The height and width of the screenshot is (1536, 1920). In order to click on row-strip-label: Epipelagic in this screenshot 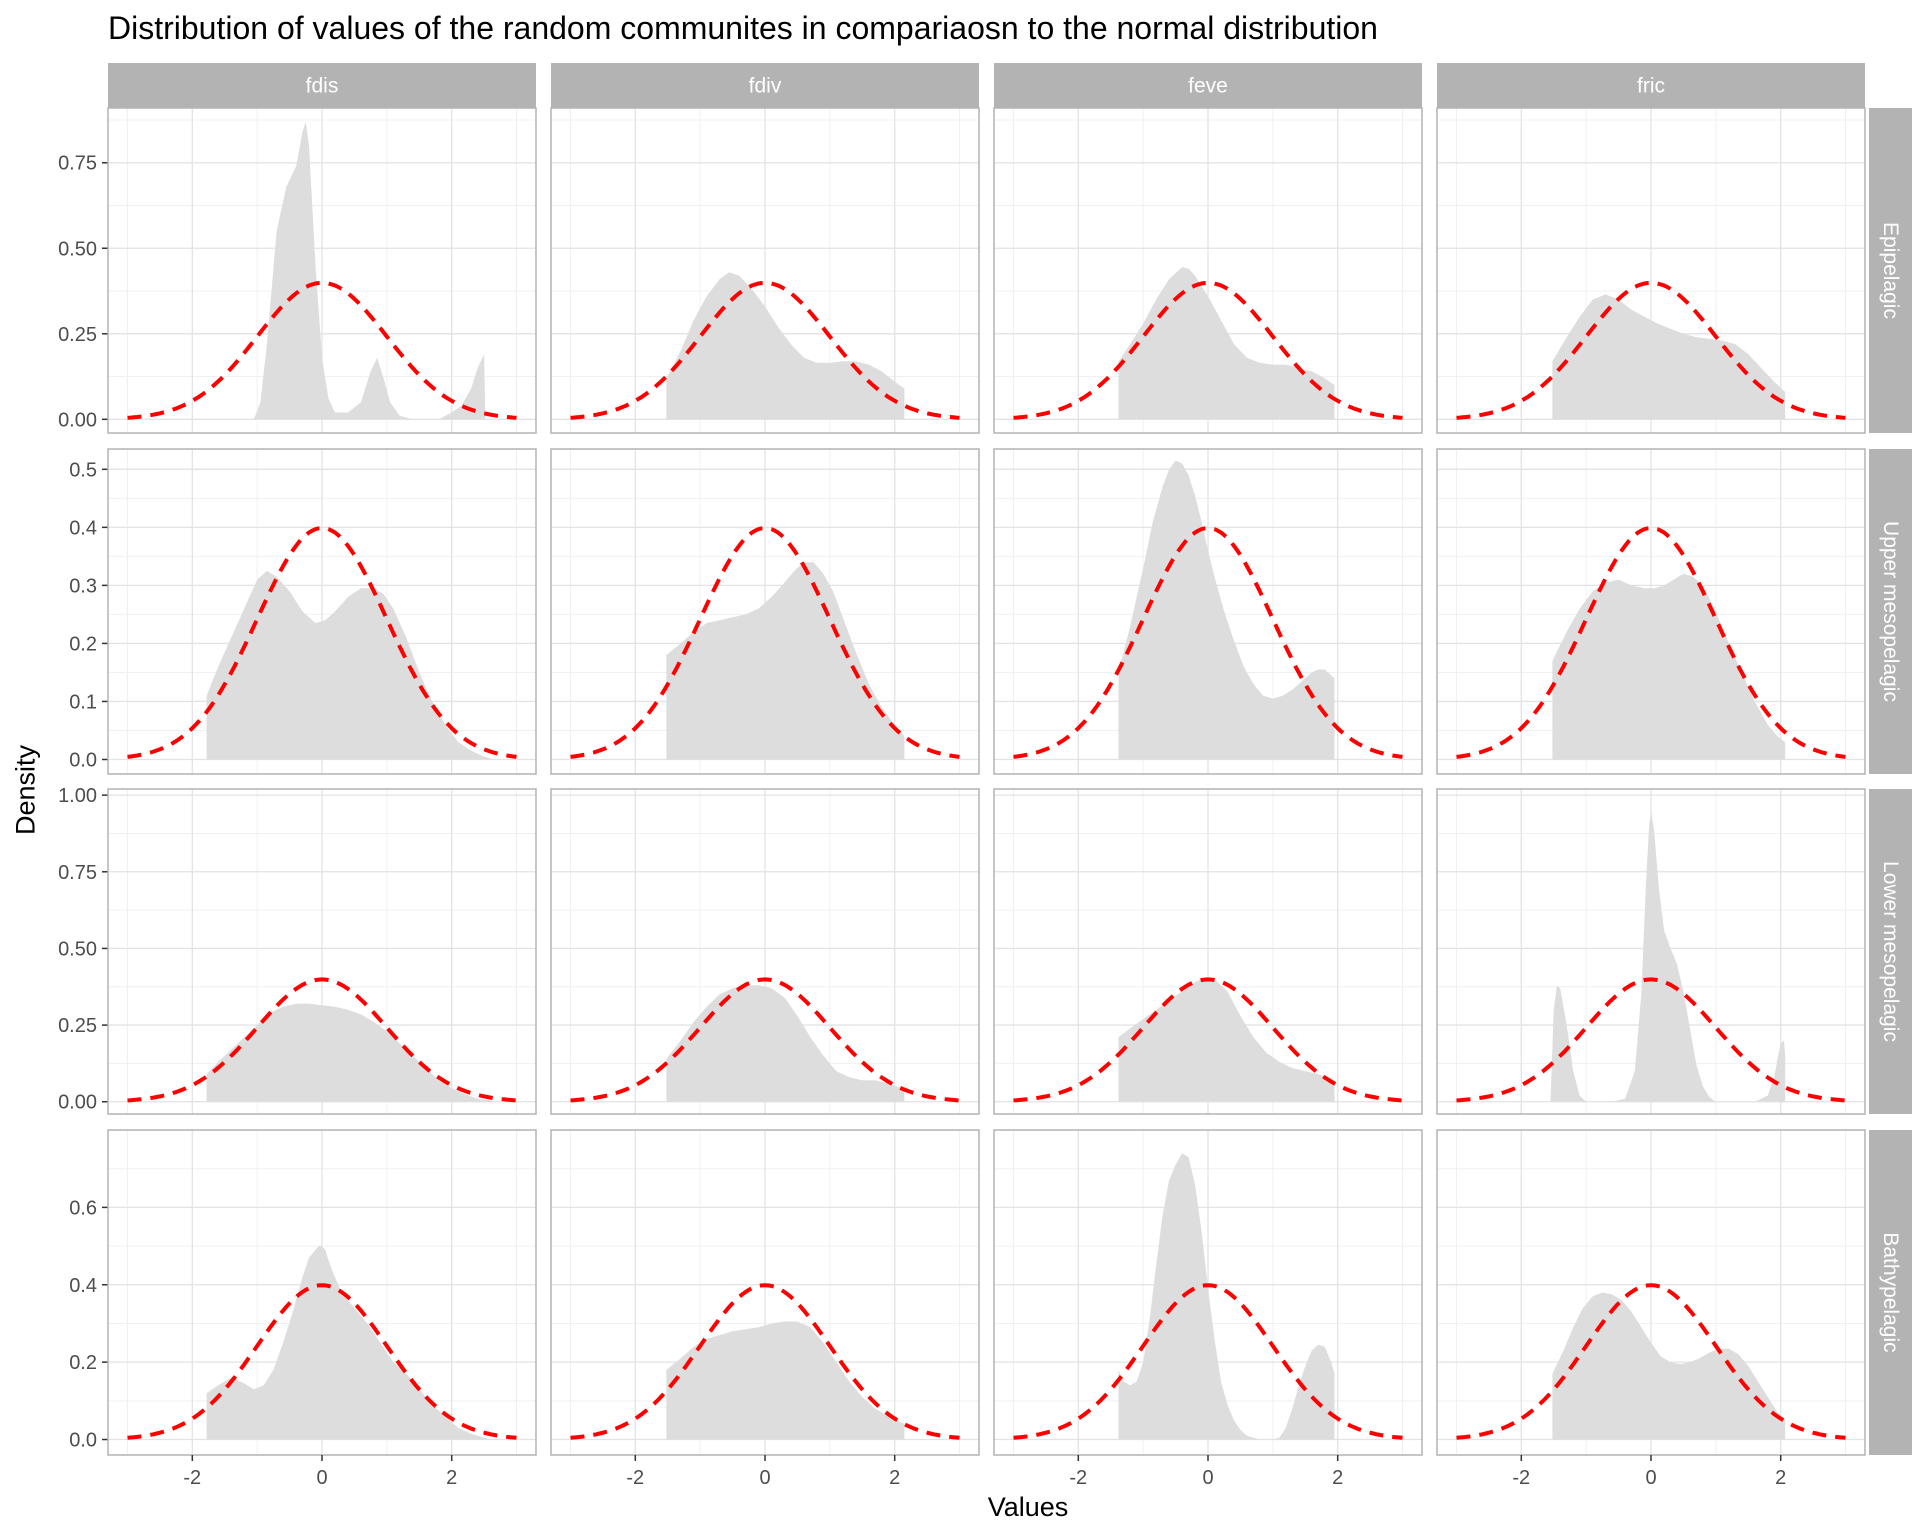, I will do `click(1890, 270)`.